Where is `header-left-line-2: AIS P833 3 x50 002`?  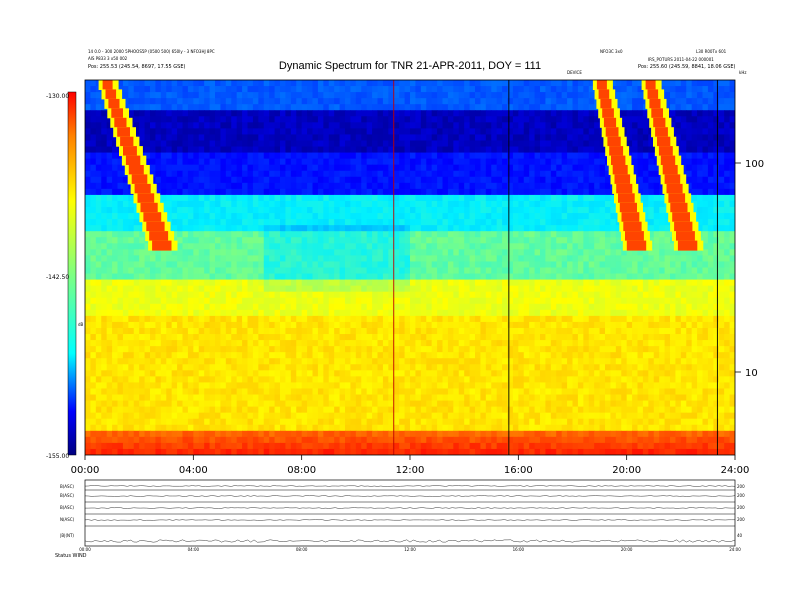
header-left-line-2: AIS P833 3 x50 002 is located at coordinates (108, 58).